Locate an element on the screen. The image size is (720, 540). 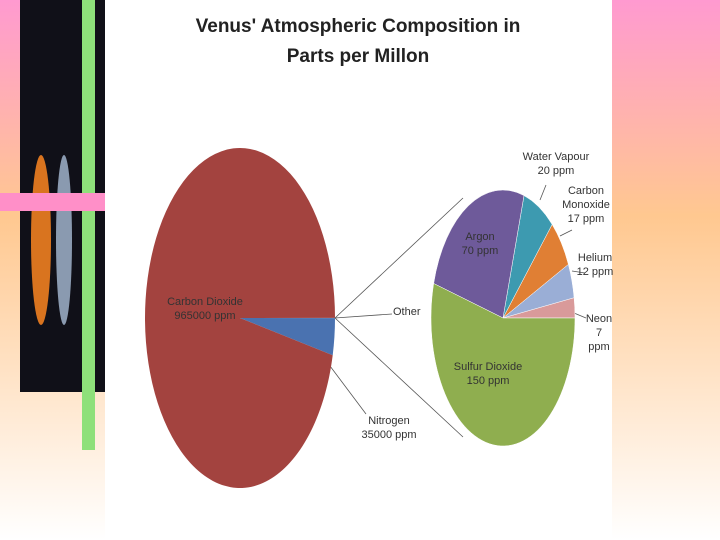
label-line: Argon is located at coordinates (480, 237).